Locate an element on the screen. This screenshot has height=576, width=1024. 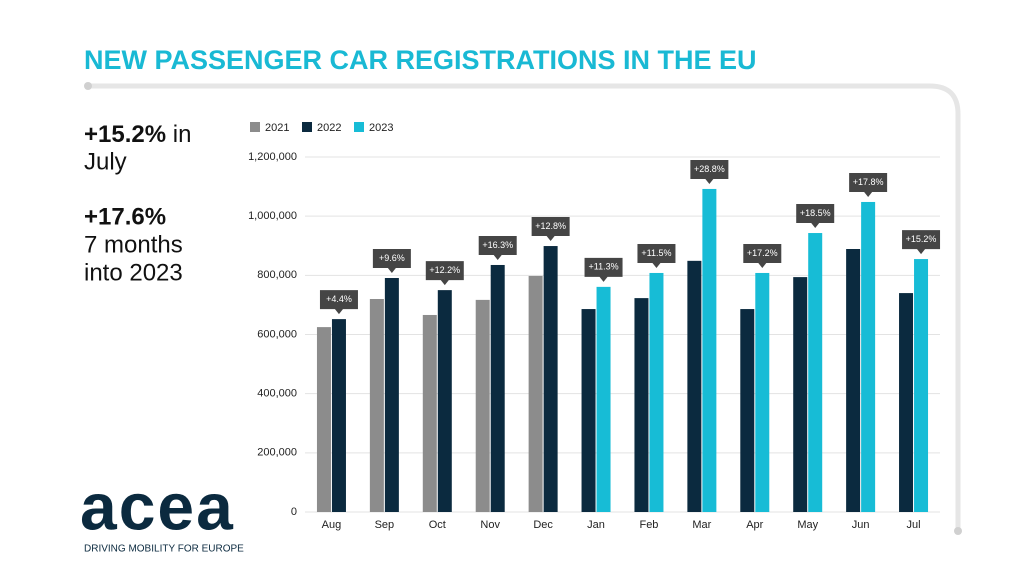
highlight-text: into 2023 is located at coordinates (133, 272).